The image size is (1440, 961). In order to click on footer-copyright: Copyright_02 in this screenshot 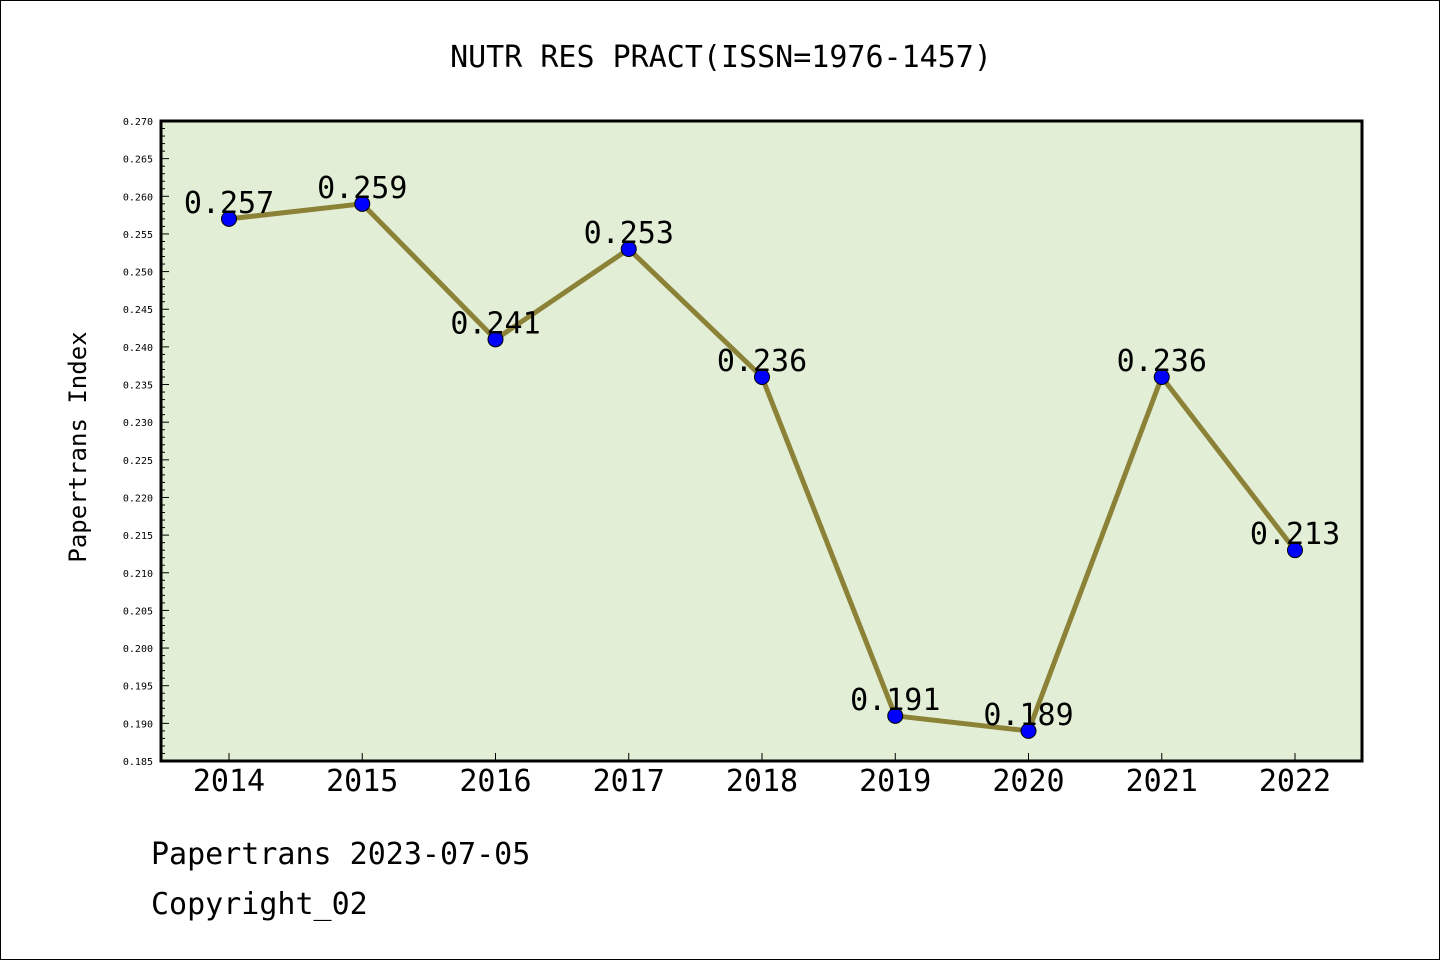, I will do `click(259, 904)`.